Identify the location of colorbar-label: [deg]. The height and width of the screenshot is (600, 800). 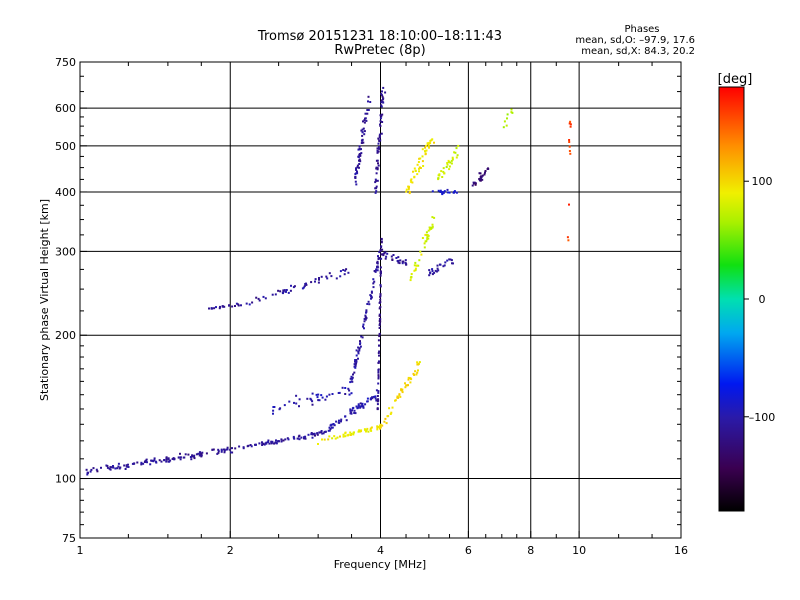
(735, 79).